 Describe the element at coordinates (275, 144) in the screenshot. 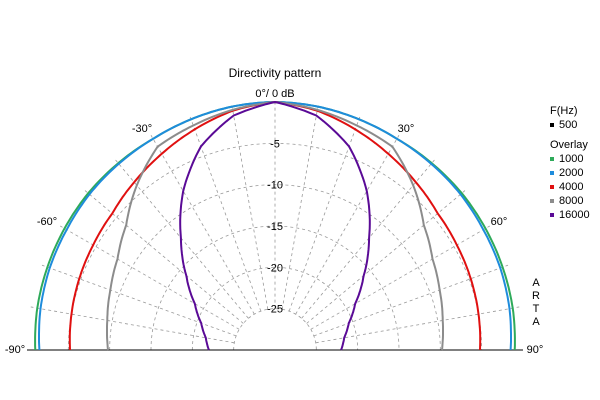

I see `radial-tick-label: -5` at that location.